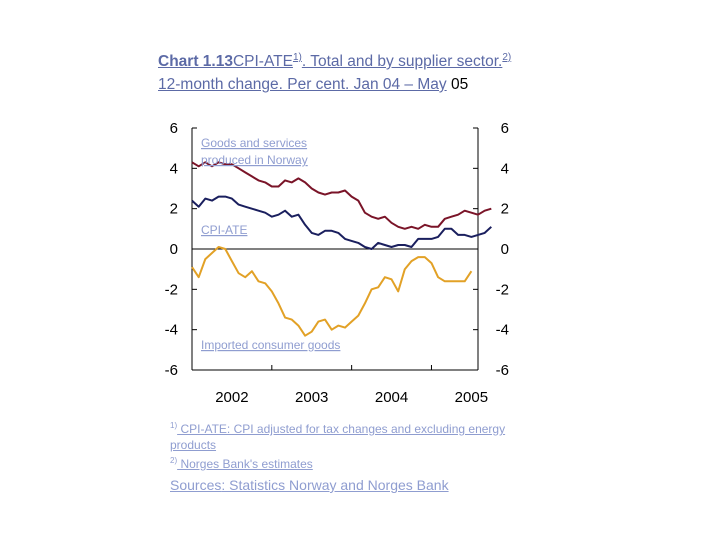  Describe the element at coordinates (335, 485) in the screenshot. I see `sources-text: : Statistics Norway and Norges Bank` at that location.